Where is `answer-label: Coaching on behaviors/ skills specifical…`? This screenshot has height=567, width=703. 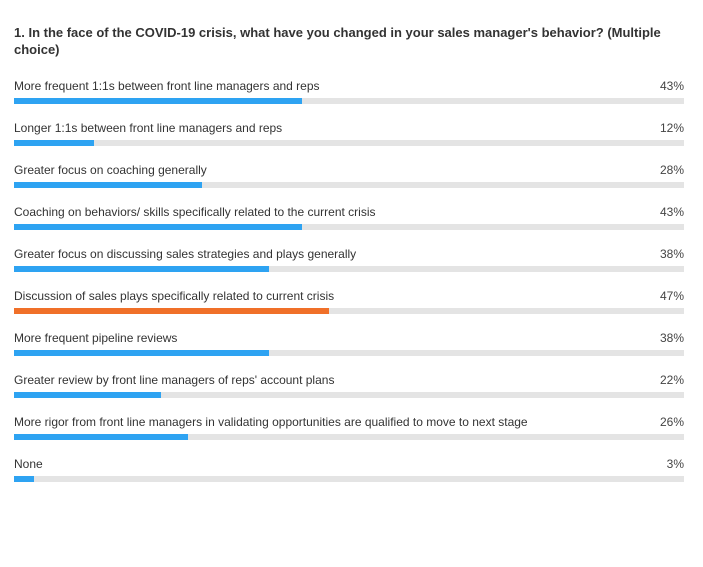 answer-label: Coaching on behaviors/ skills specifical… is located at coordinates (195, 212).